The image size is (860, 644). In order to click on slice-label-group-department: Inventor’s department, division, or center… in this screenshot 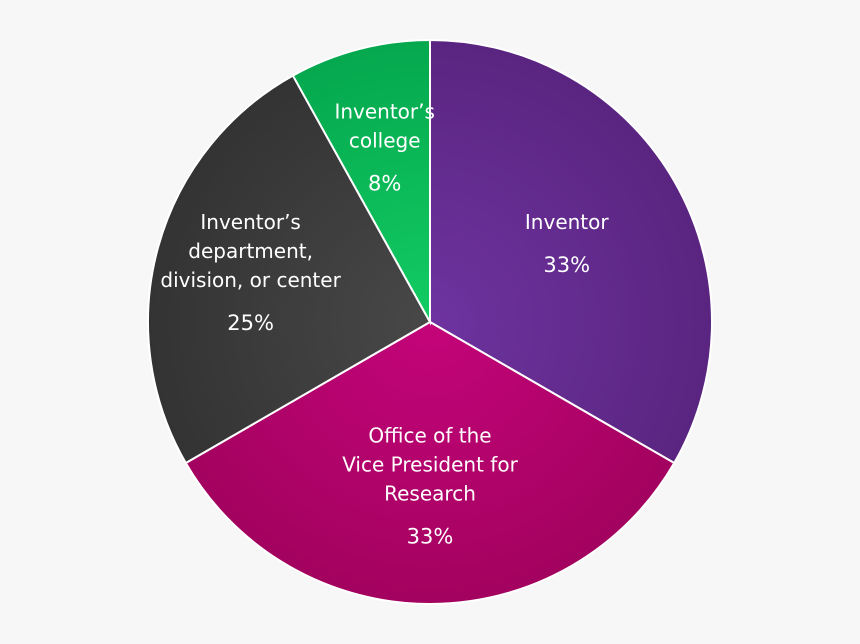, I will do `click(250, 272)`.